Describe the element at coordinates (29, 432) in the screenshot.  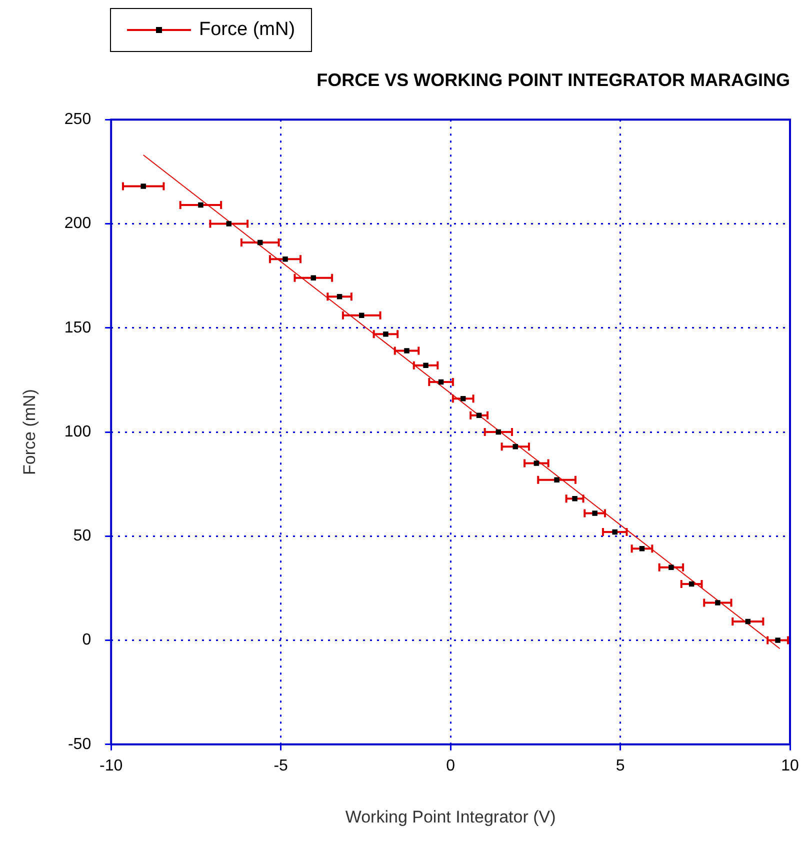
I see `y-axis-title: Force (mN)` at that location.